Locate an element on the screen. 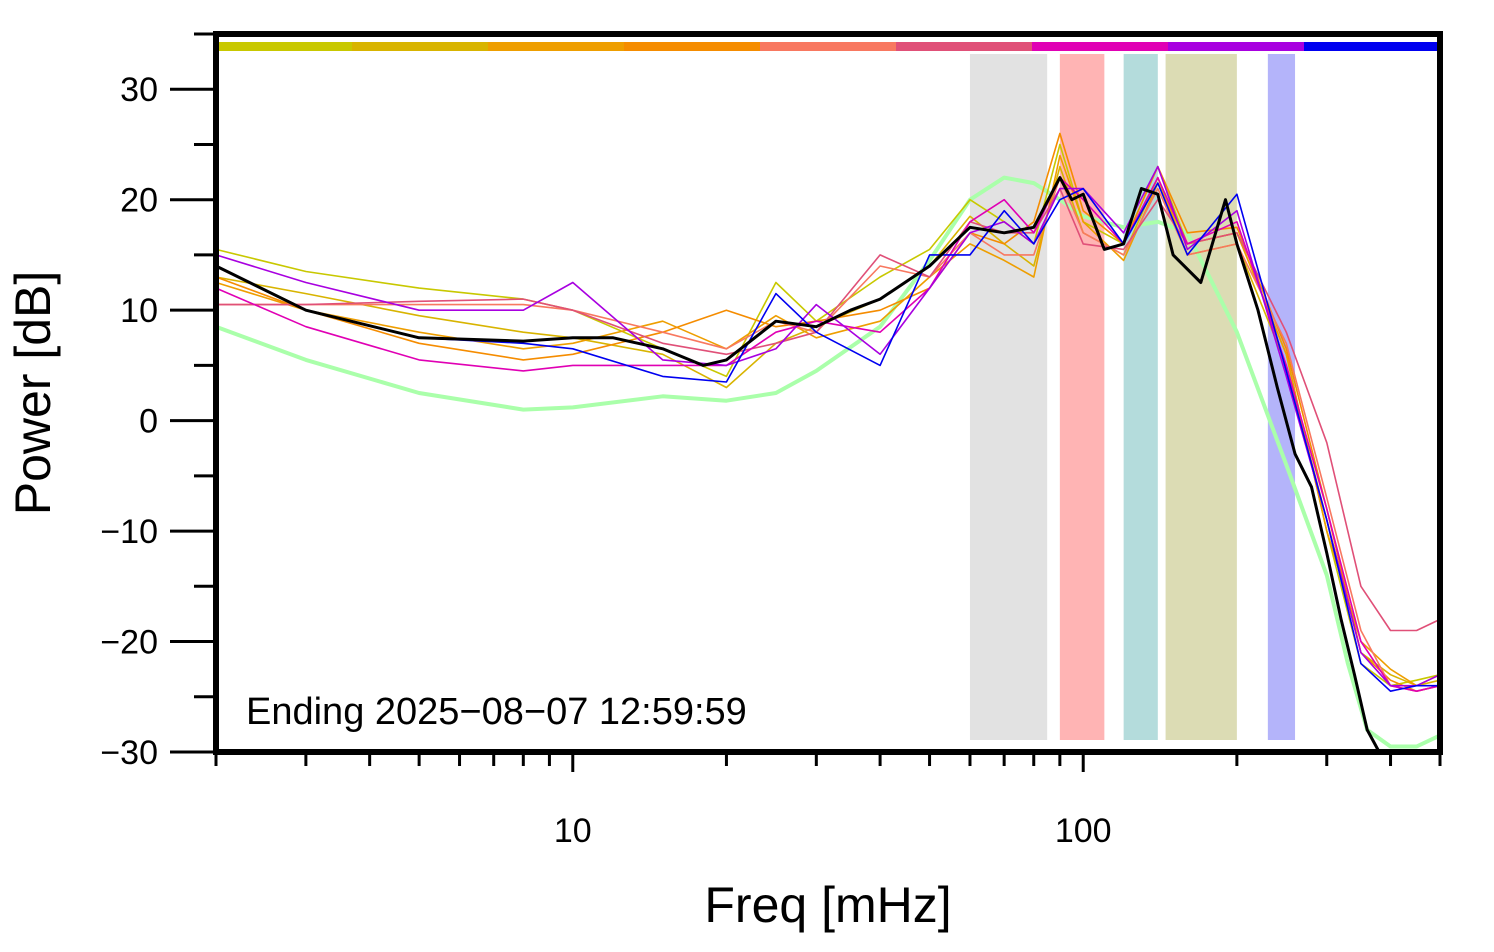  y-tick-label: −20 is located at coordinates (129, 643).